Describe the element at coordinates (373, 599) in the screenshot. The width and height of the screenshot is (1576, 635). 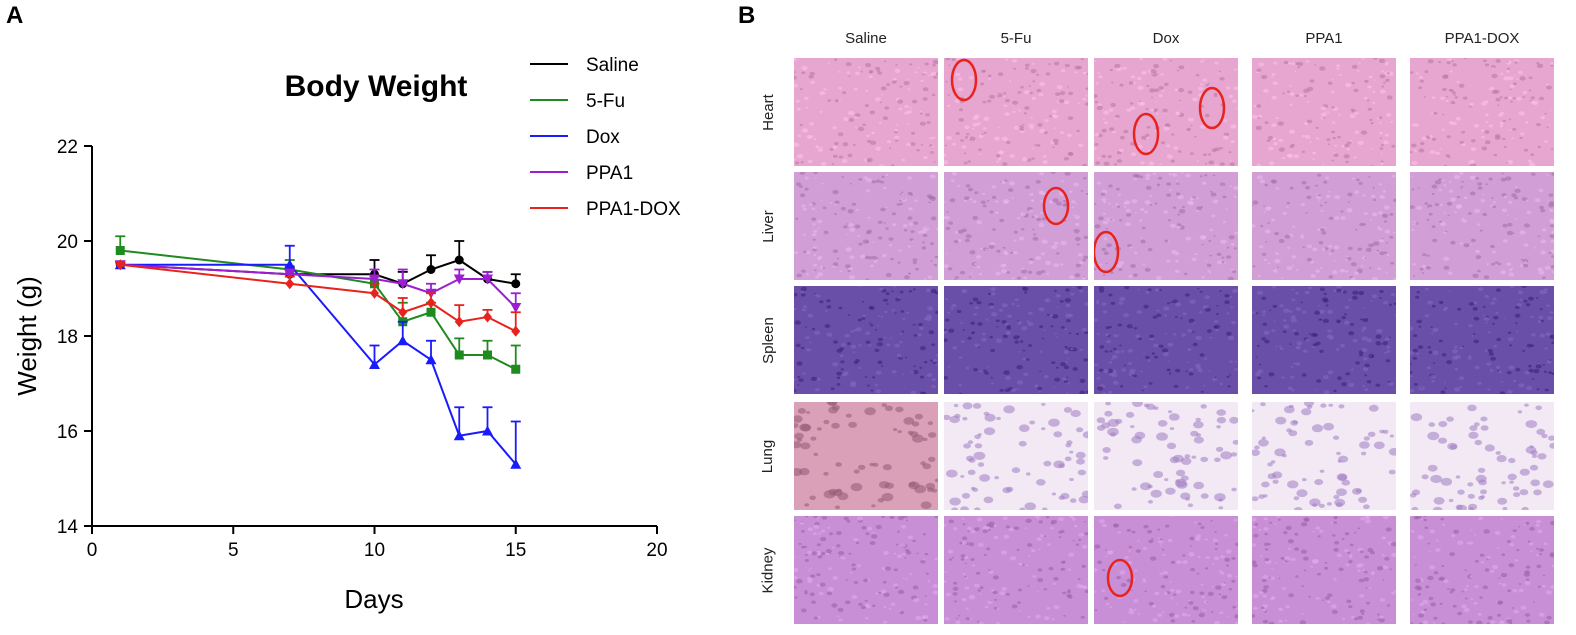
I see `x-axis-label: Days` at that location.